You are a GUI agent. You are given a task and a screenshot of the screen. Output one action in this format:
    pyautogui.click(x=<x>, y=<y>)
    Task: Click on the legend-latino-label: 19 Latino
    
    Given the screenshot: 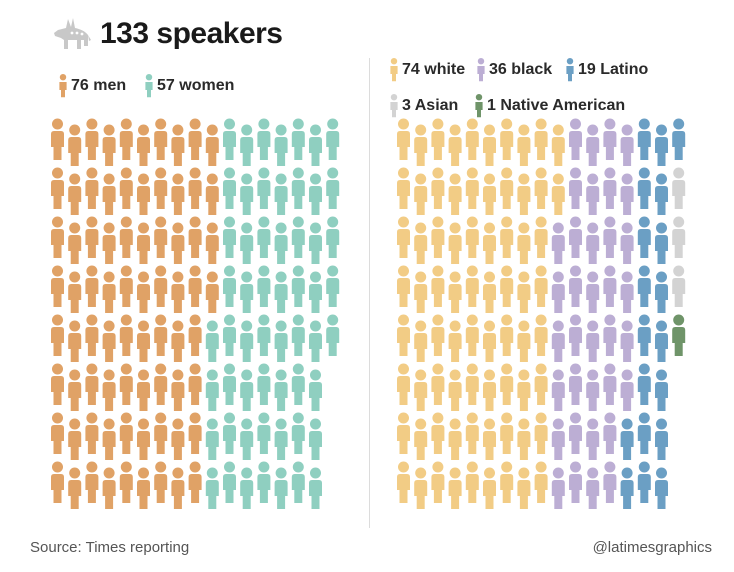 What is the action you would take?
    pyautogui.click(x=613, y=69)
    